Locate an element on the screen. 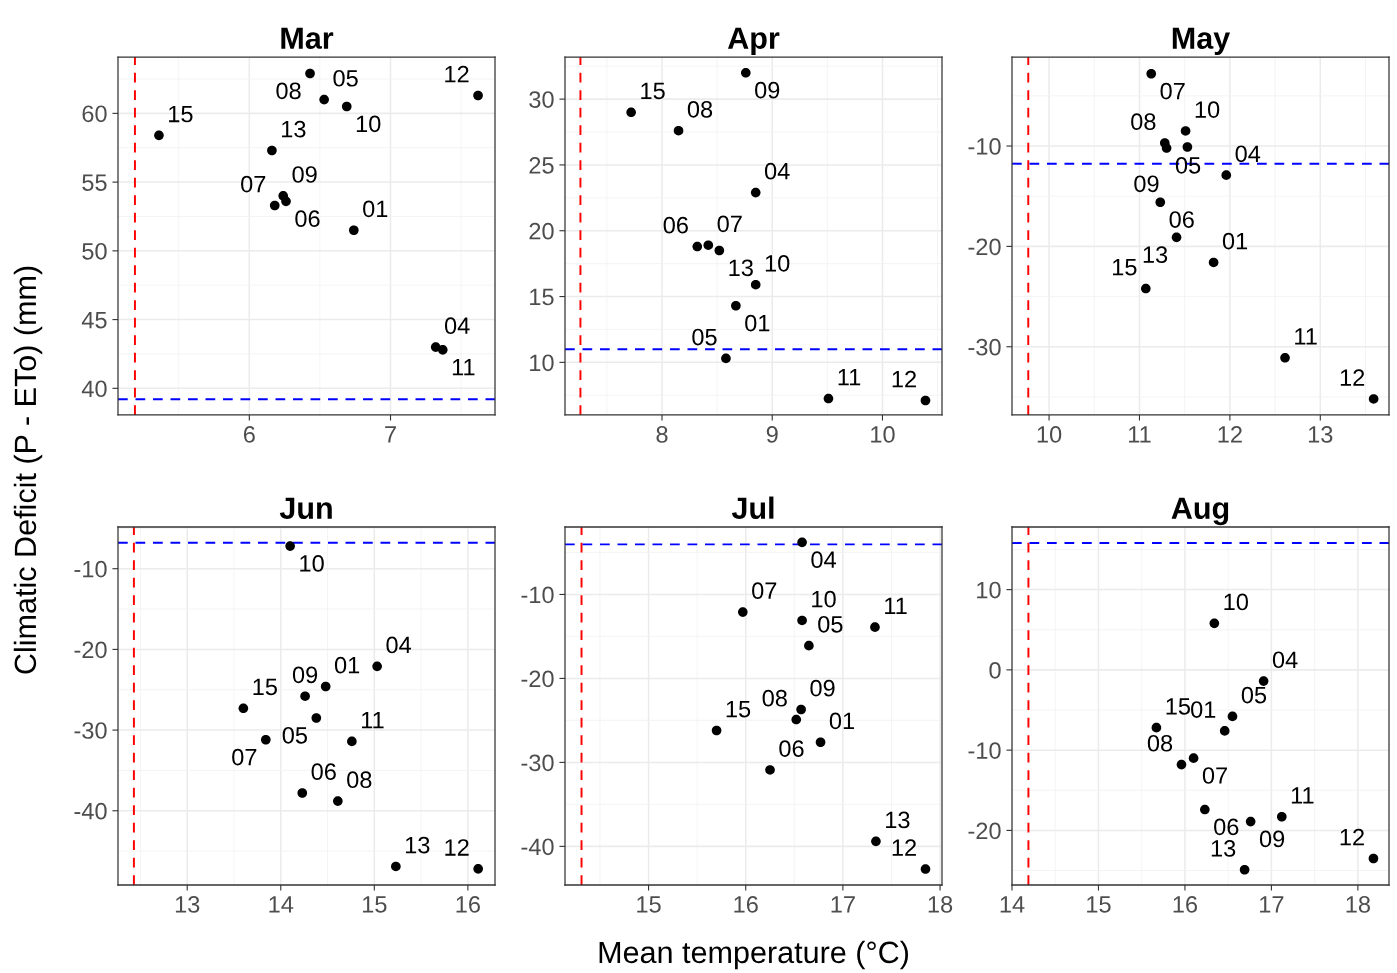 The image size is (1397, 973). x-axis-title: Mean temperature (°C) is located at coordinates (754, 955).